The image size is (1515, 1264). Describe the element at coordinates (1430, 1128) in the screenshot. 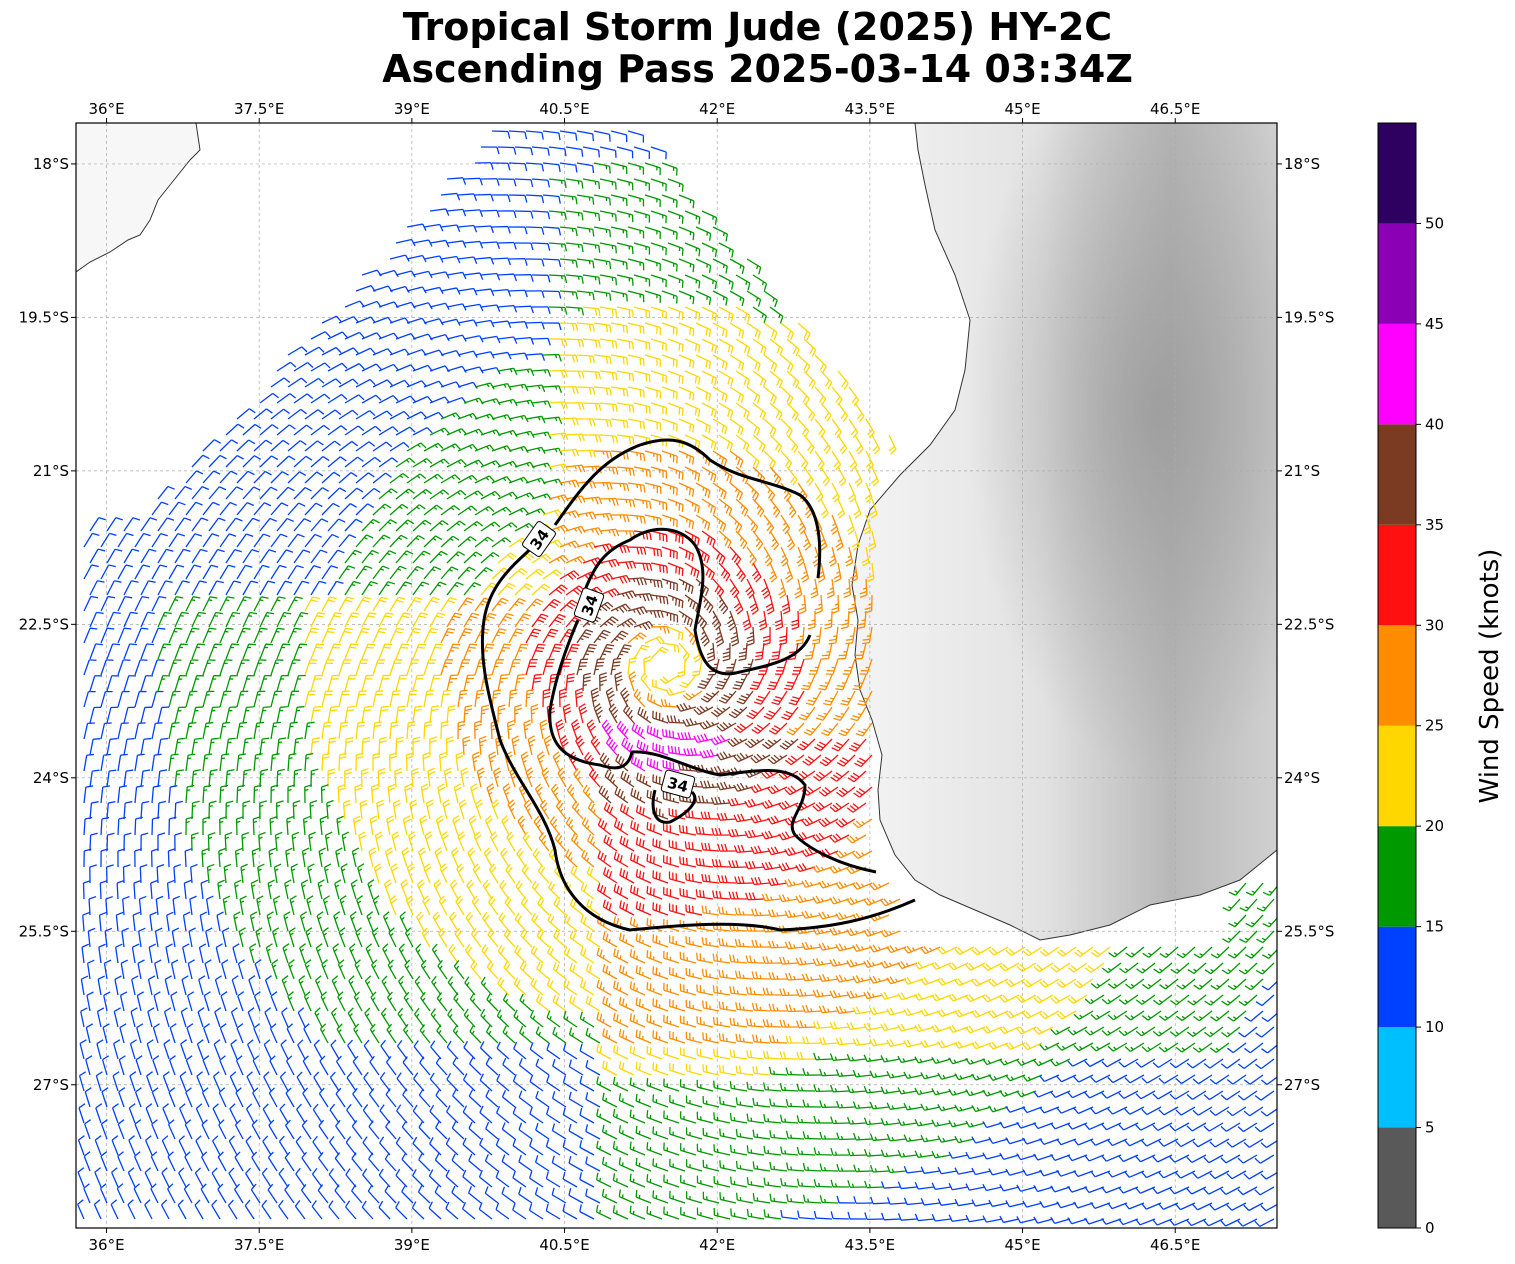

I see `colorbar-tick-label: 5` at that location.